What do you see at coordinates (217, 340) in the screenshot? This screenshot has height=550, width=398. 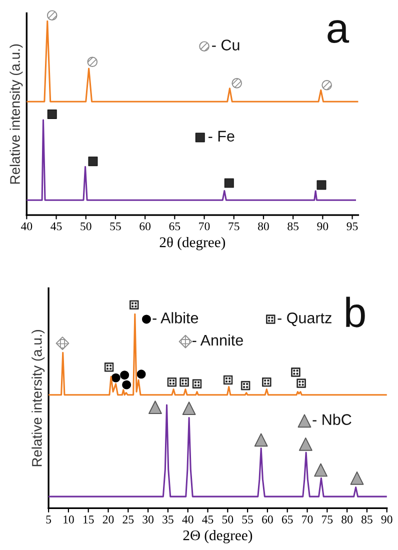 I see `annotation: - Annite` at bounding box center [217, 340].